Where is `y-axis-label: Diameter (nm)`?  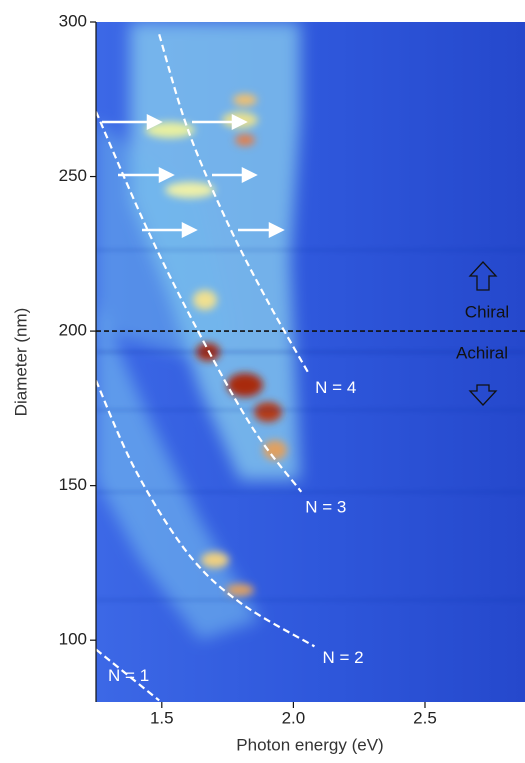
y-axis-label: Diameter (nm) is located at coordinates (20, 362).